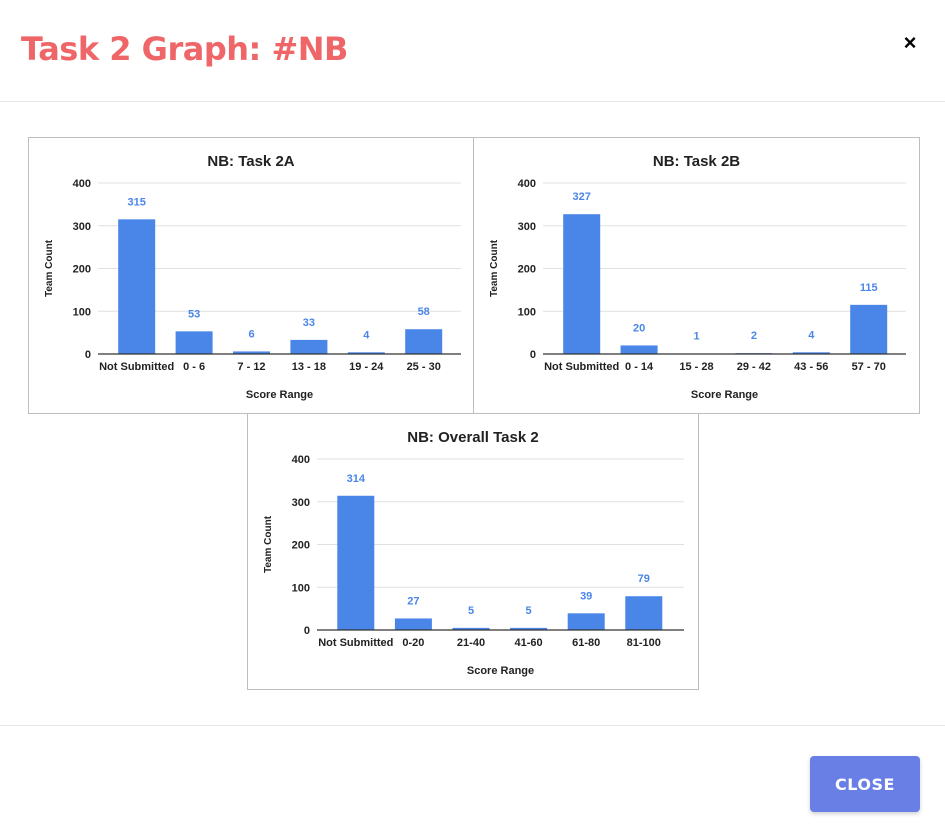 The height and width of the screenshot is (833, 945). What do you see at coordinates (869, 367) in the screenshot?
I see `x-tick-label: 57 - 70` at bounding box center [869, 367].